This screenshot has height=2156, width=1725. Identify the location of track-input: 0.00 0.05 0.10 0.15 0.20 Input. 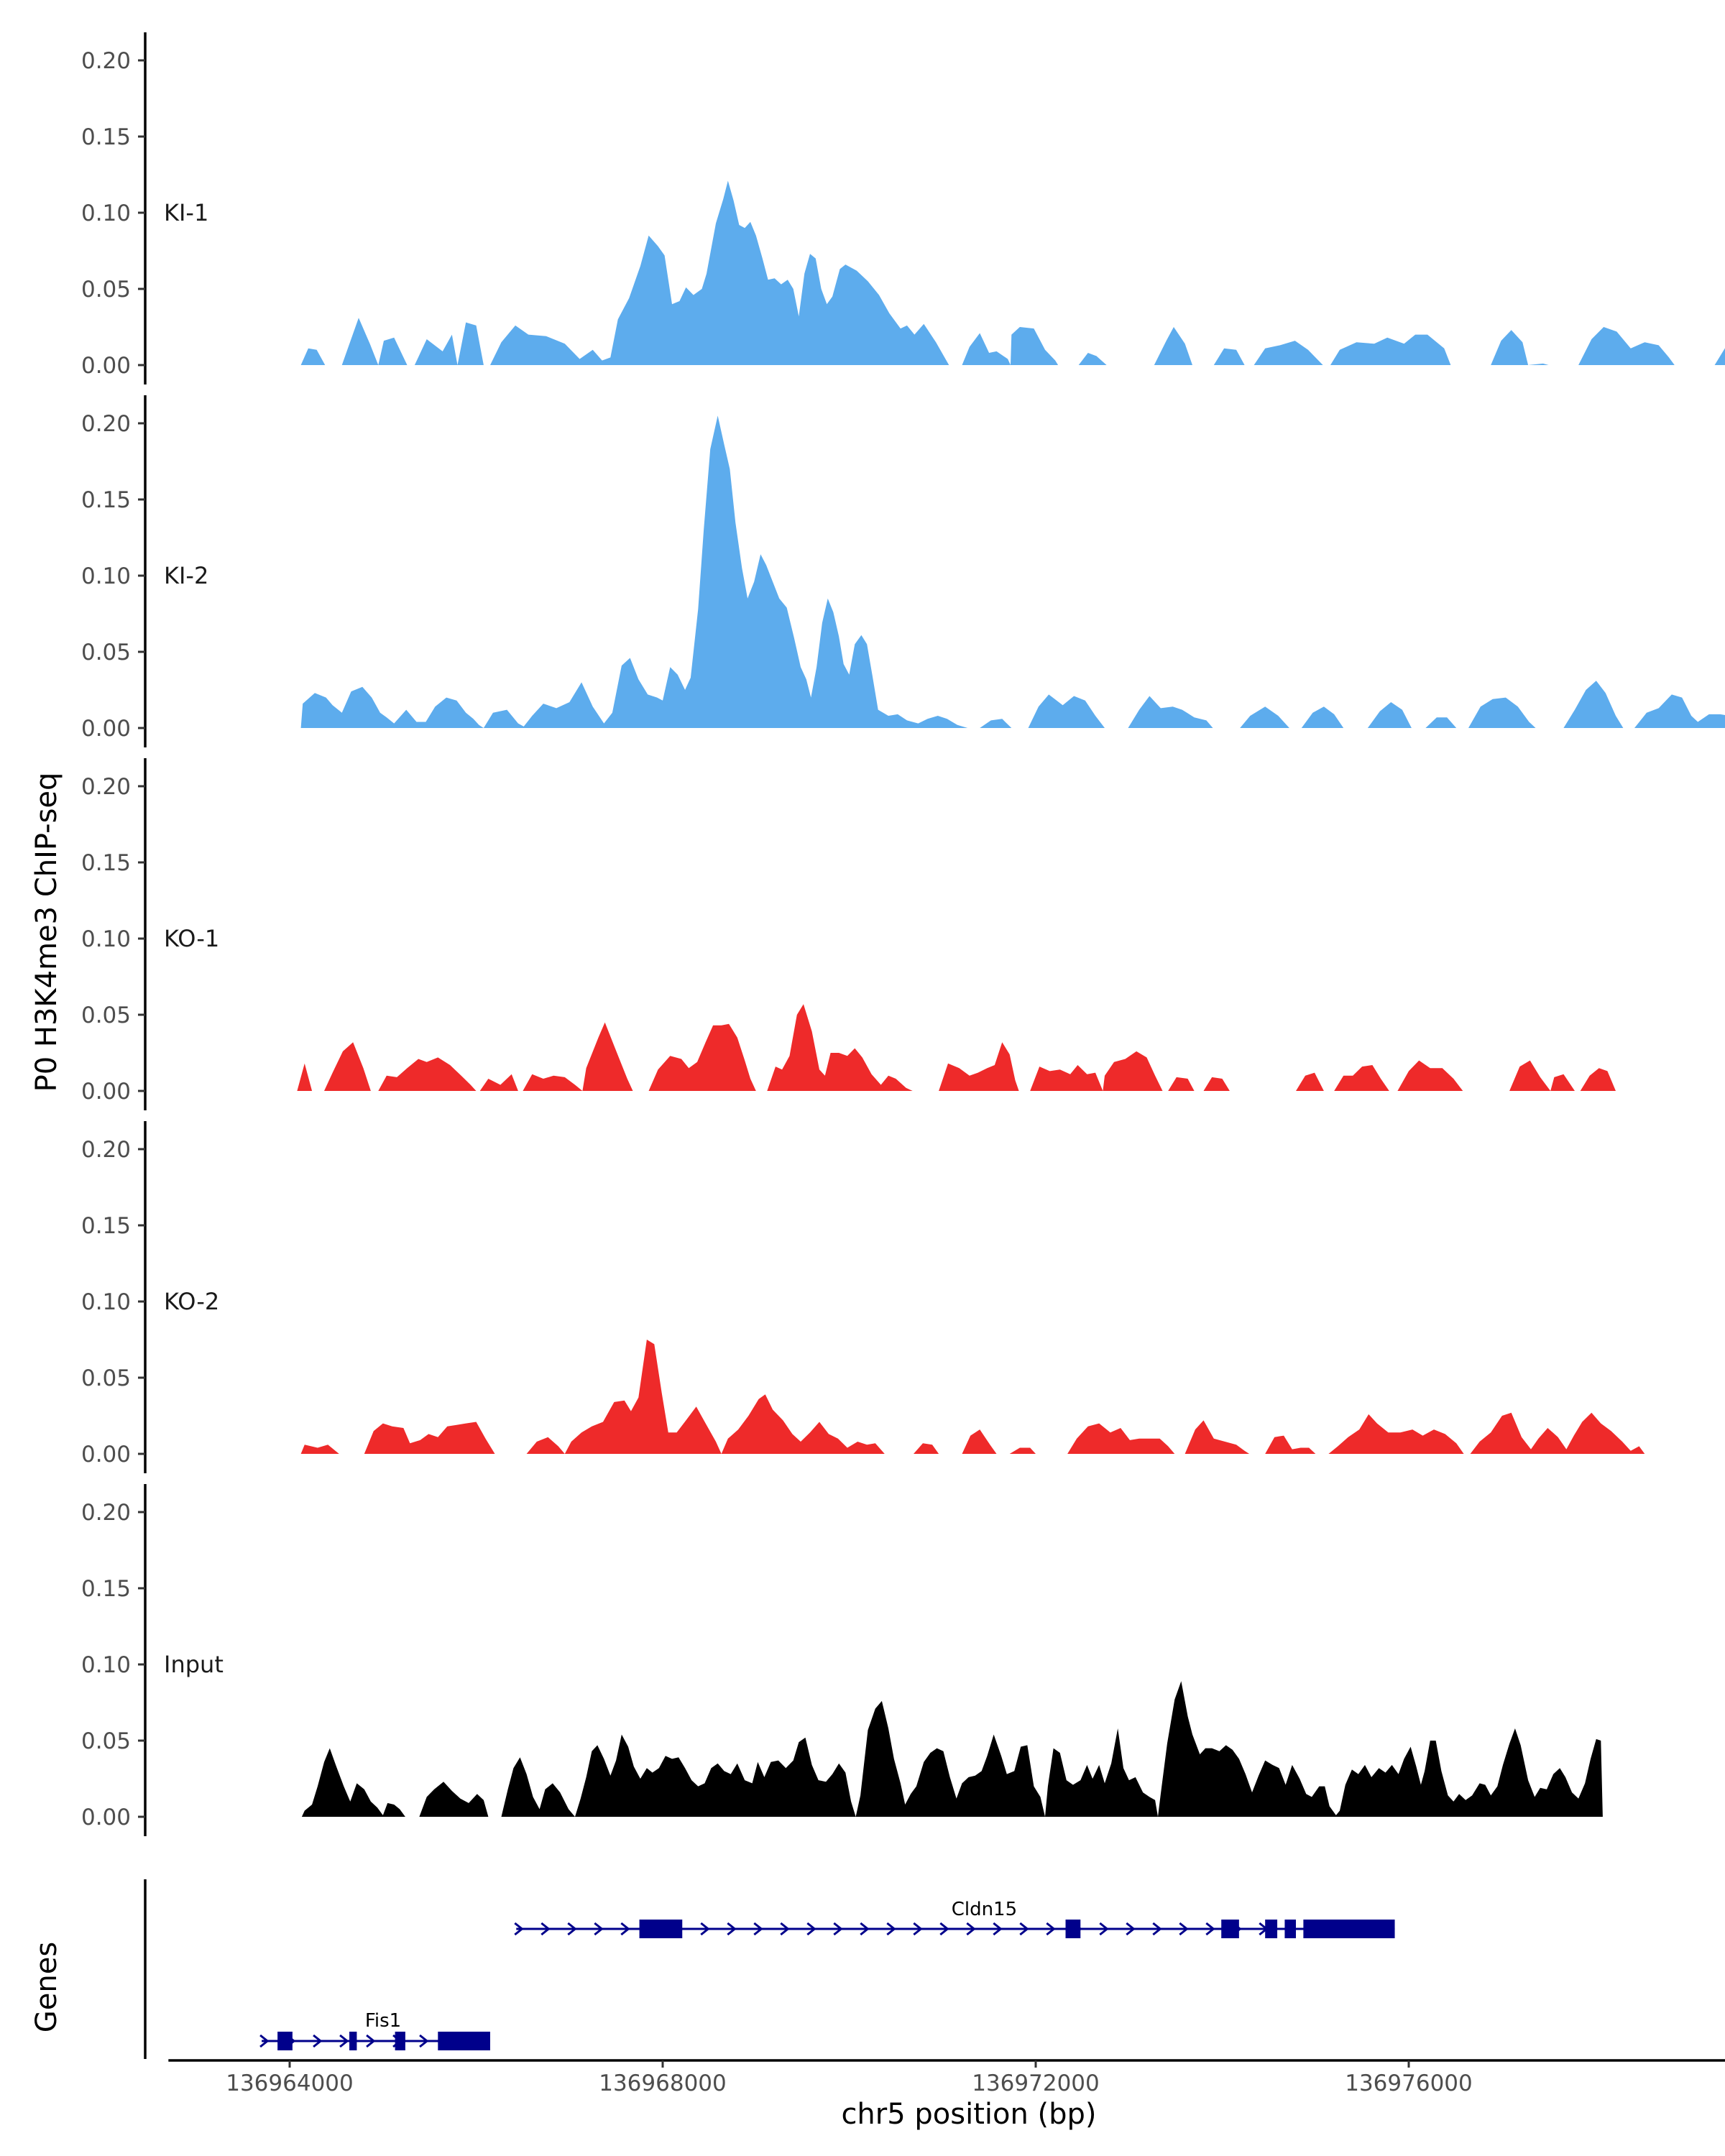
(842, 1660).